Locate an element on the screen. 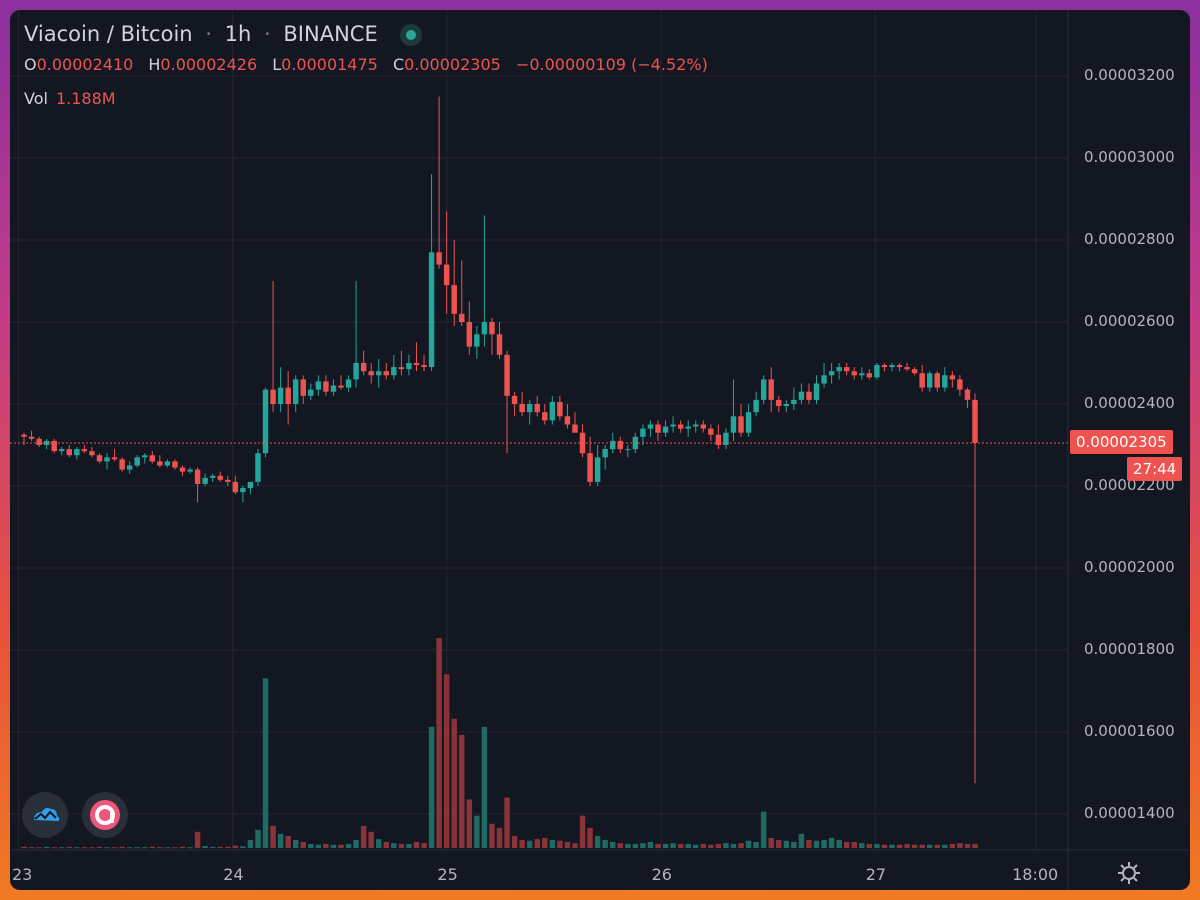  price-tick-label: 0.00001600 is located at coordinates (1129, 731).